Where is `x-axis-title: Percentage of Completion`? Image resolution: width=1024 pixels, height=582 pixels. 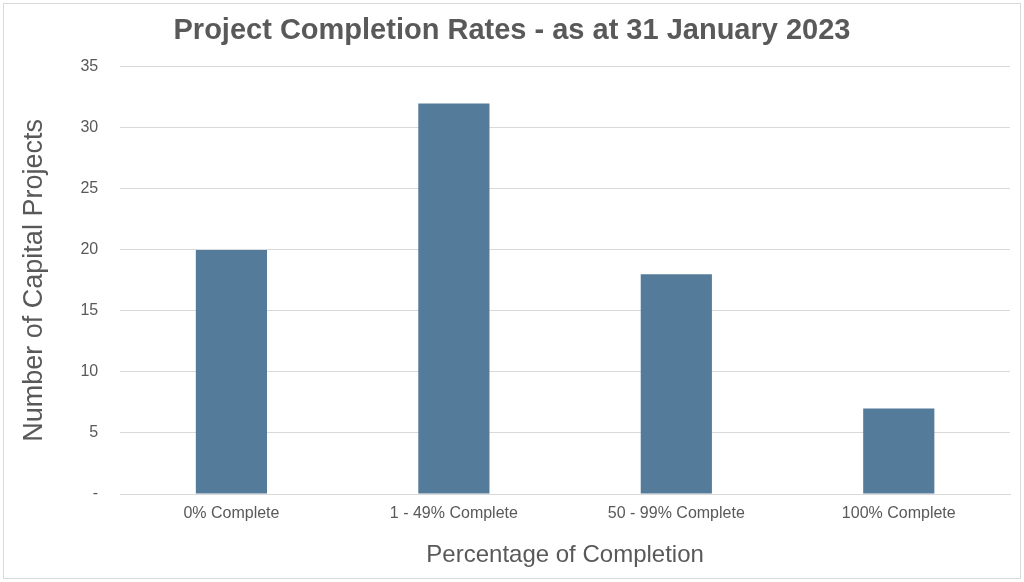 x-axis-title: Percentage of Completion is located at coordinates (565, 554).